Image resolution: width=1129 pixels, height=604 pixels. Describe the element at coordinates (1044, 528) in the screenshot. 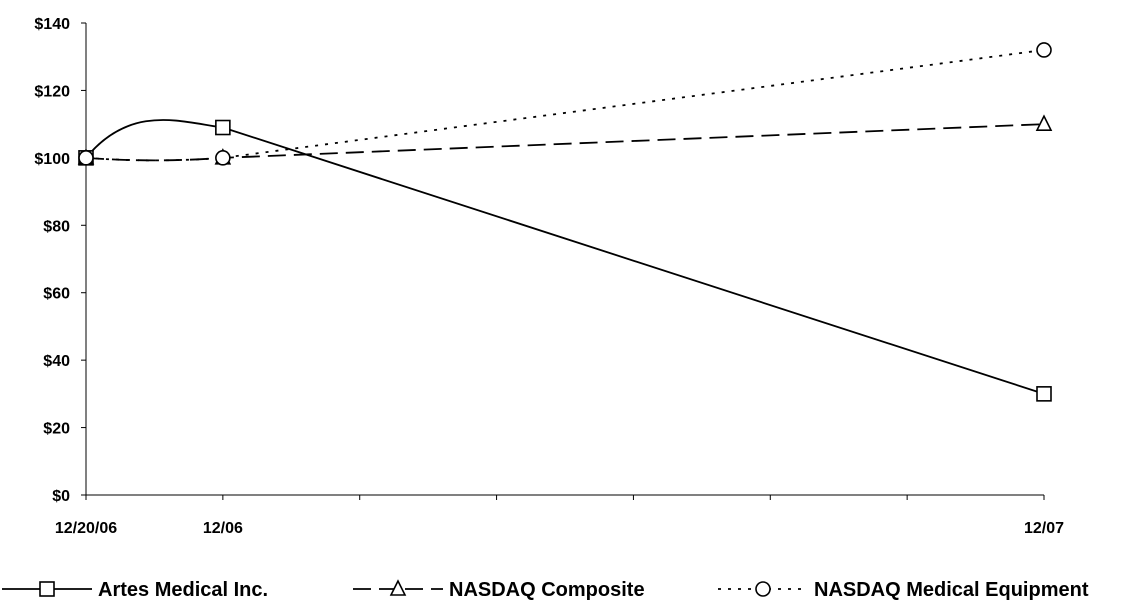

I see `x-tick-label: 12/07` at that location.